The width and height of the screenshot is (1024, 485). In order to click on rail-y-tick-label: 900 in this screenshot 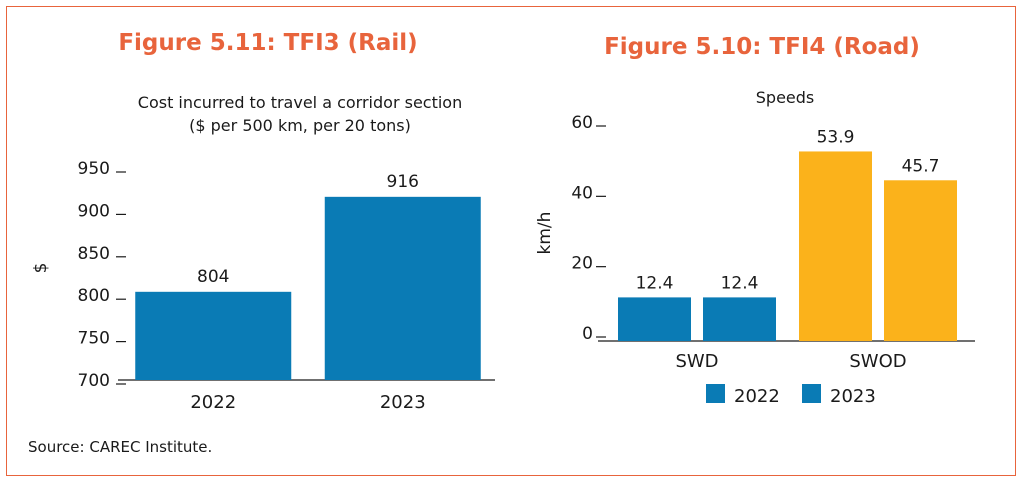, I will do `click(94, 211)`.